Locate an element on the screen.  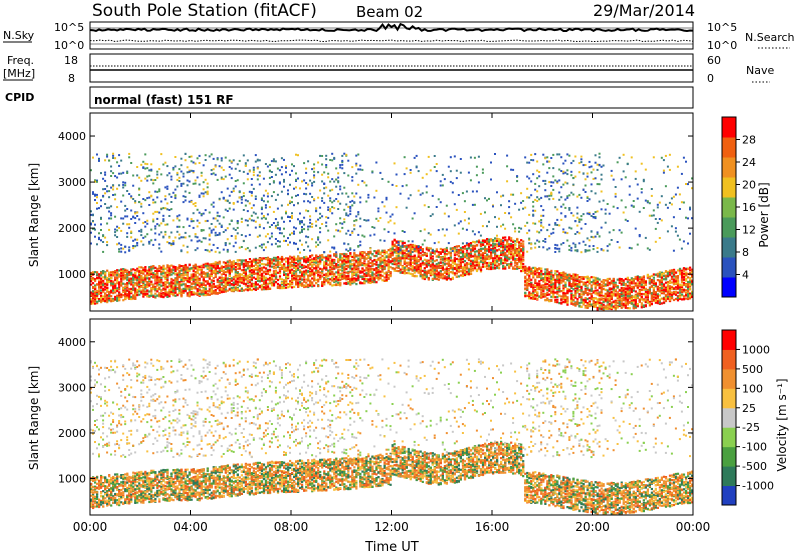
freq-panel: Freq. [MHz] 18 8 60 0 Nave is located at coordinates (388, 69).